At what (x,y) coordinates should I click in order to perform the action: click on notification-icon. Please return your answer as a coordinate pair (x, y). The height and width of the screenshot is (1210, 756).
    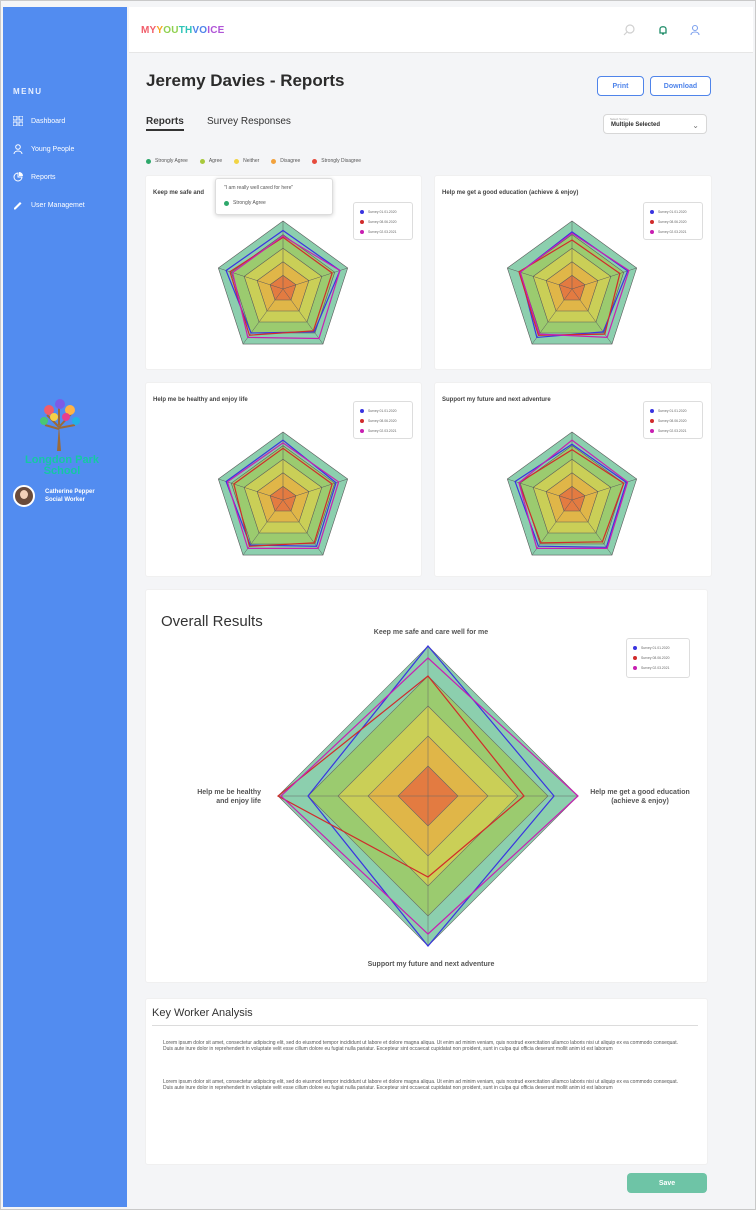
    Looking at the image, I should click on (663, 30).